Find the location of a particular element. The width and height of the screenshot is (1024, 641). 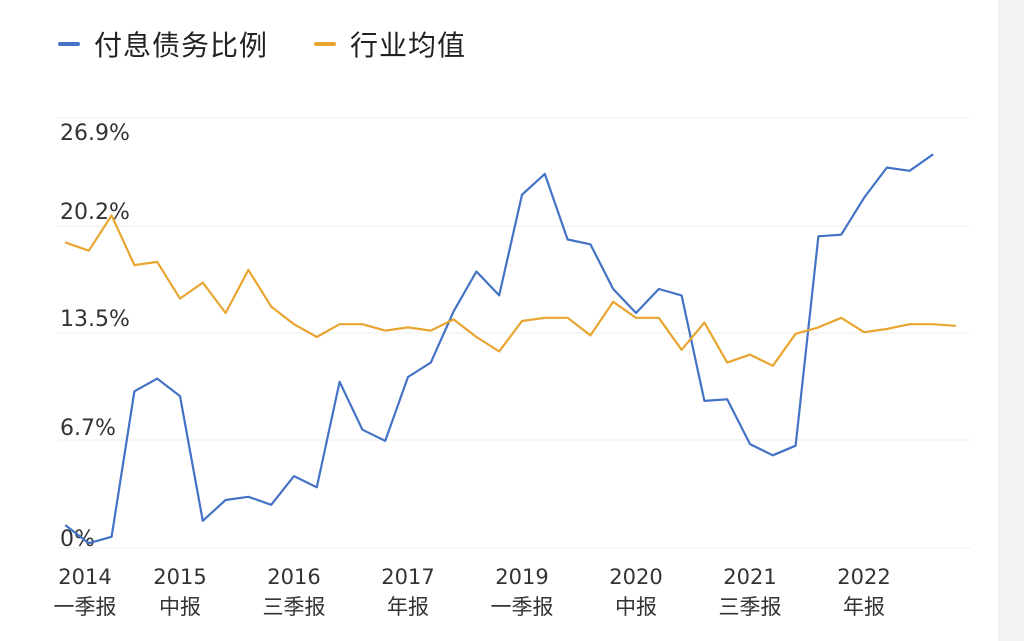

legend-item-series-2: 行业均值 is located at coordinates (390, 44).